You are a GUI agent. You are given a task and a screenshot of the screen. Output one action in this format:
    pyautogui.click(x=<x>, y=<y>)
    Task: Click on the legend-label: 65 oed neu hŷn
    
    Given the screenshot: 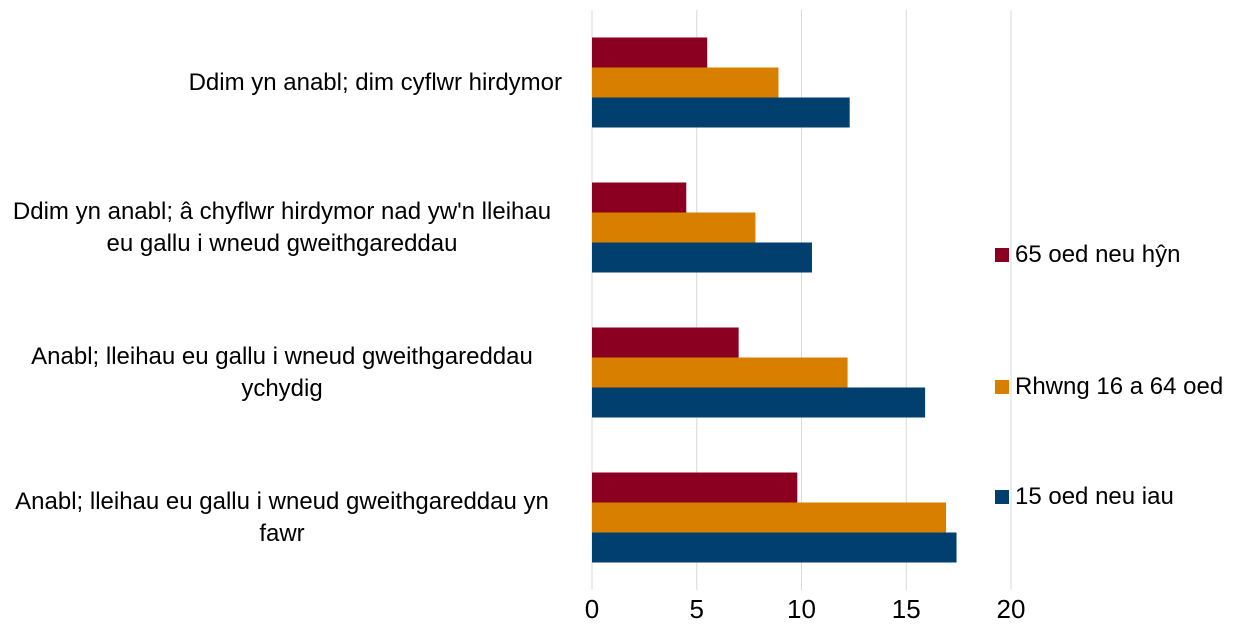 What is the action you would take?
    pyautogui.click(x=1098, y=254)
    